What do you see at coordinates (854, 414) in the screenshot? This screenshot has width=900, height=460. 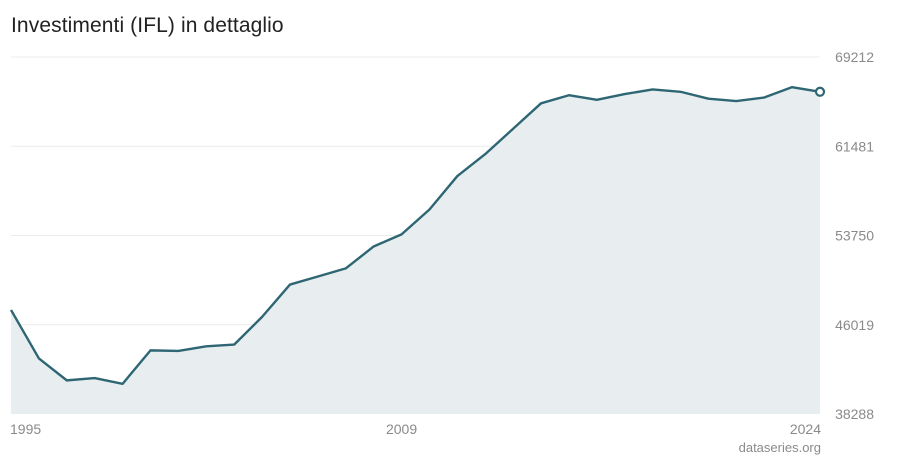 I see `y-tick-label: 38288` at bounding box center [854, 414].